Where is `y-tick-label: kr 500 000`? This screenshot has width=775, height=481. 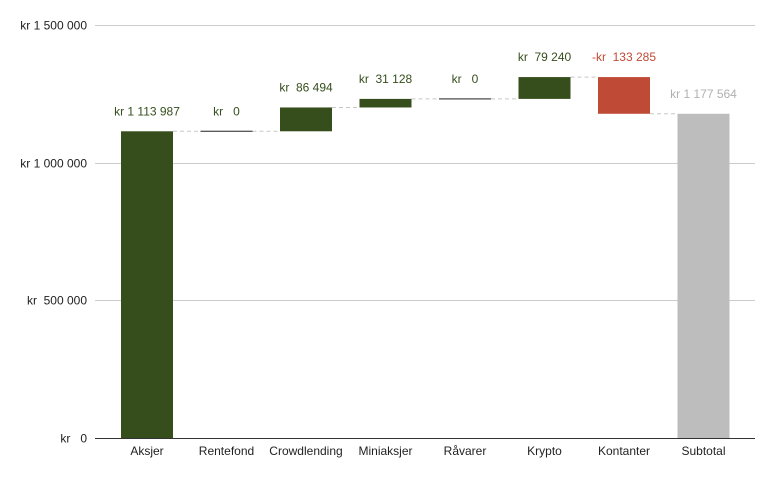
y-tick-label: kr 500 000 is located at coordinates (57, 301).